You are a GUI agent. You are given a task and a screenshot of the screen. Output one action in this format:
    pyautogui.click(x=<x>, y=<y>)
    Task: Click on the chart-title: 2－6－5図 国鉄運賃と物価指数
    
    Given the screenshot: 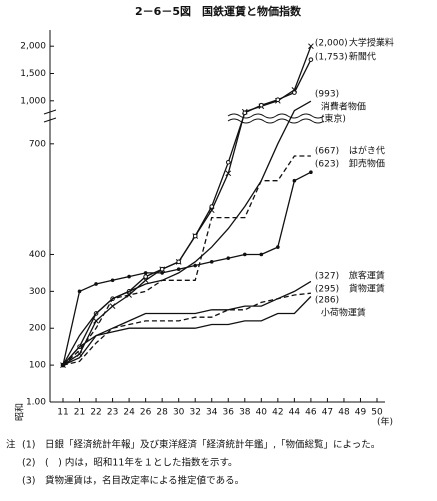 What is the action you would take?
    pyautogui.click(x=218, y=11)
    